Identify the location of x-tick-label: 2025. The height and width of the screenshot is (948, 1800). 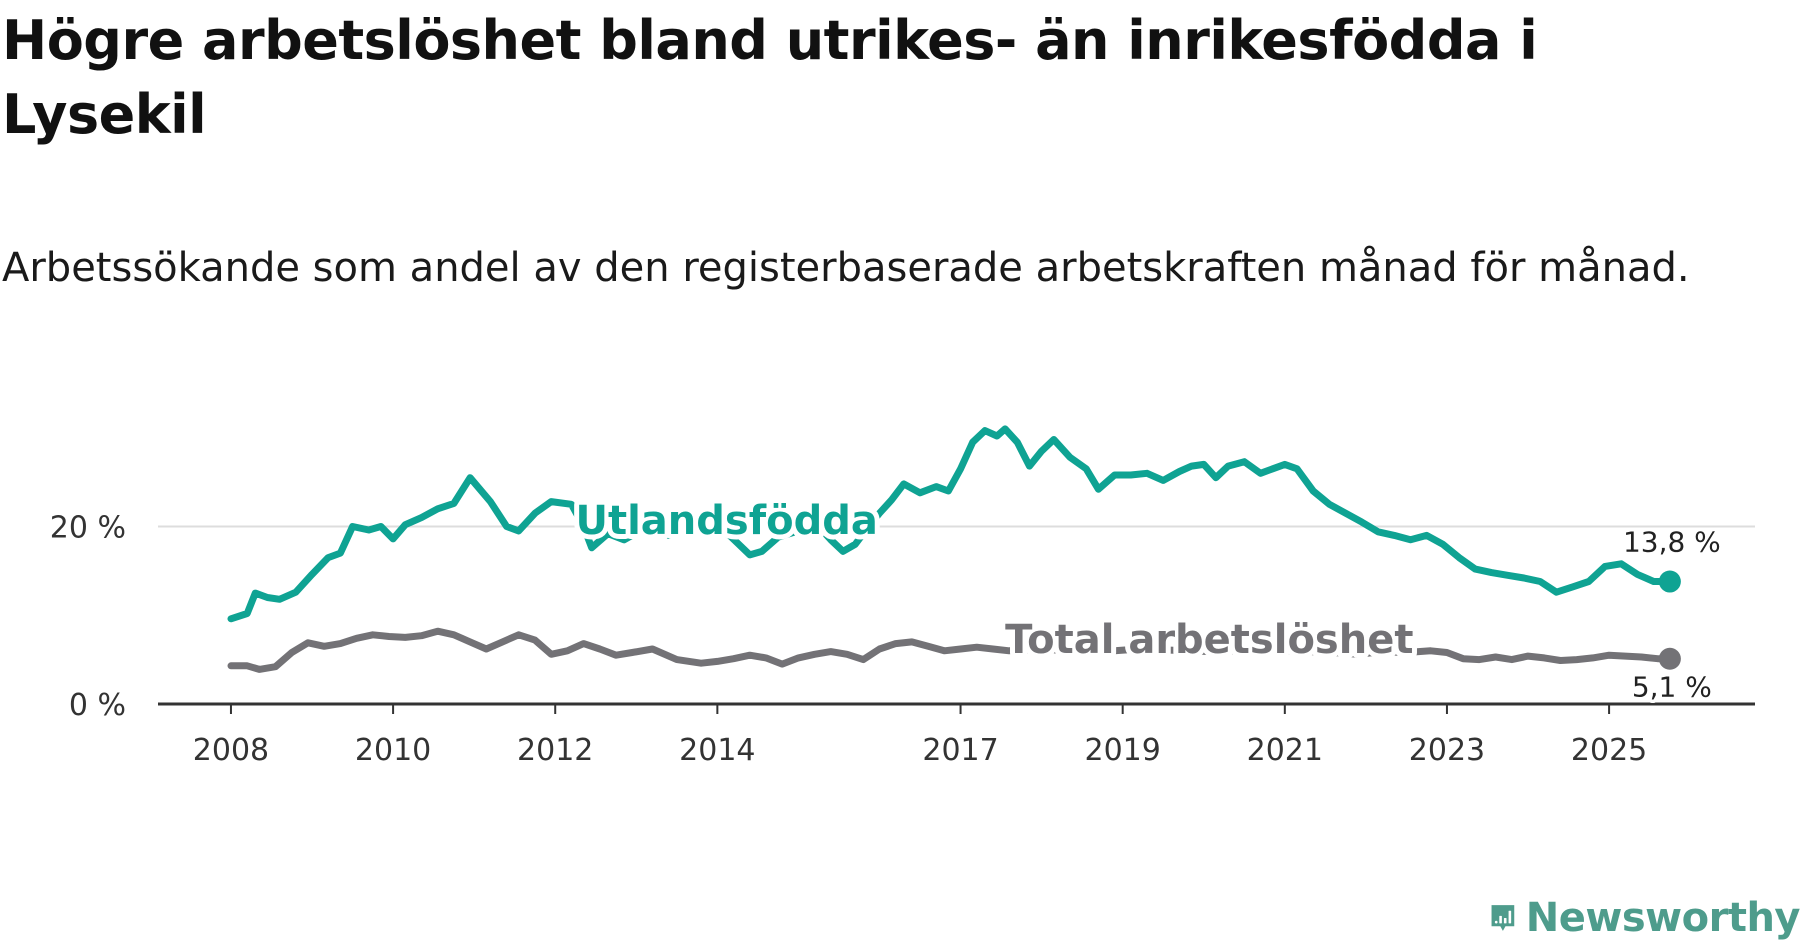
(1609, 750).